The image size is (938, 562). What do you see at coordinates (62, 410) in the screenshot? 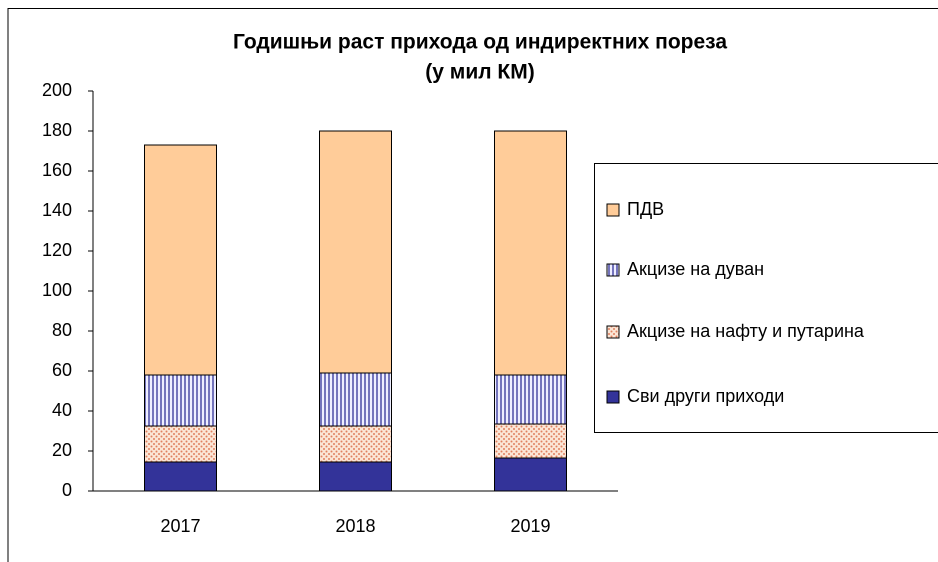
I see `y-tick-label: 40` at bounding box center [62, 410].